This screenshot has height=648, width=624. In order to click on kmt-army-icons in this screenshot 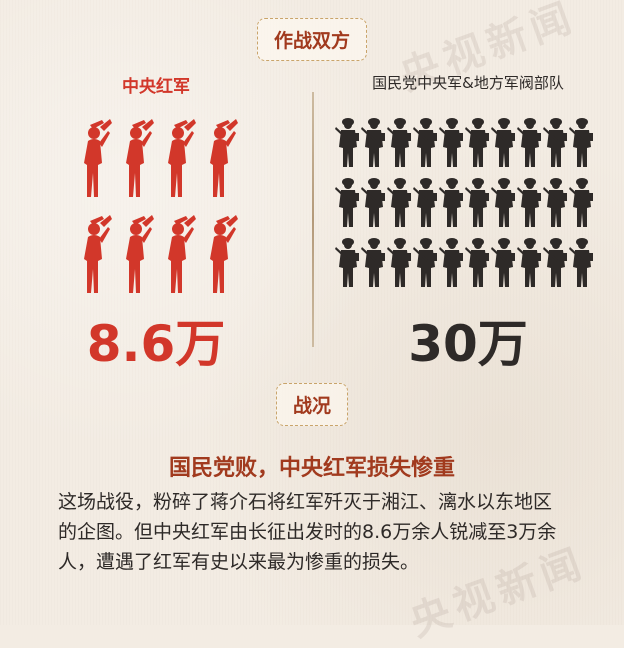, I will do `click(467, 201)`.